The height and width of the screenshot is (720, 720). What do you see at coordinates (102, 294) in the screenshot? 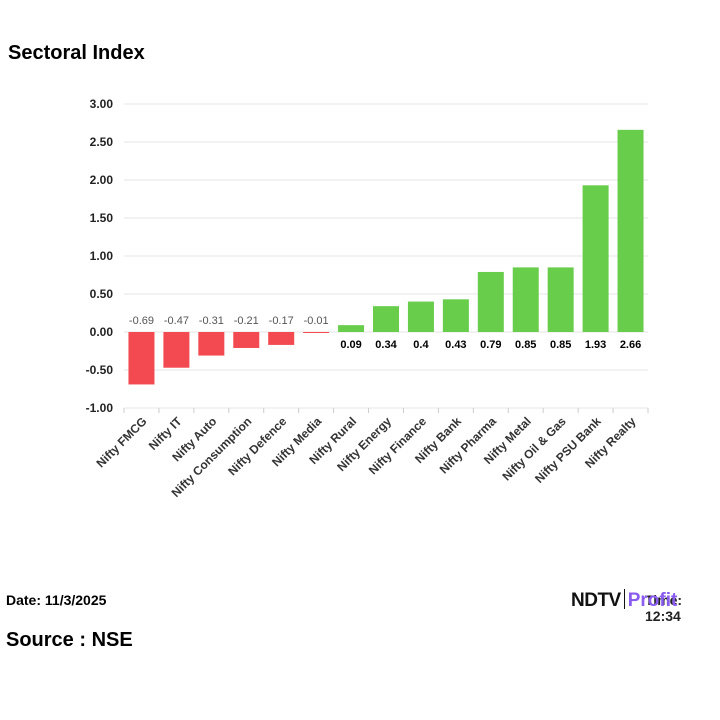
I see `y-tick-label: 0.50` at bounding box center [102, 294].